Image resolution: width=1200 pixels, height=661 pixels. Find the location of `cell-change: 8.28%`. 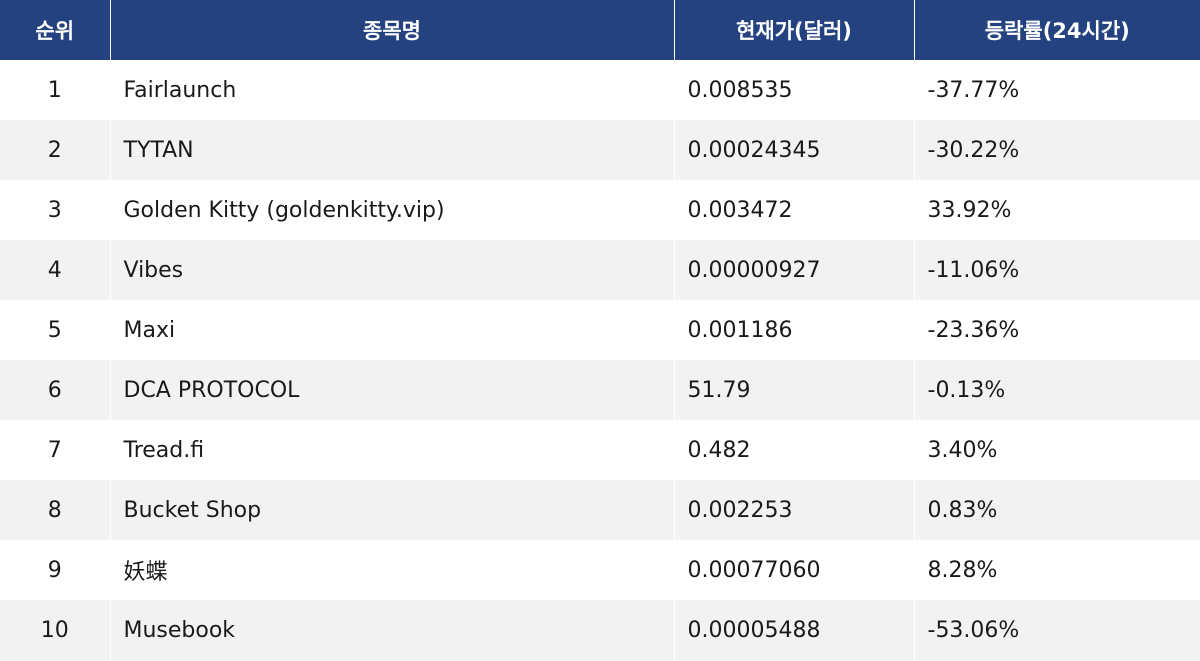

cell-change: 8.28% is located at coordinates (1056, 570).